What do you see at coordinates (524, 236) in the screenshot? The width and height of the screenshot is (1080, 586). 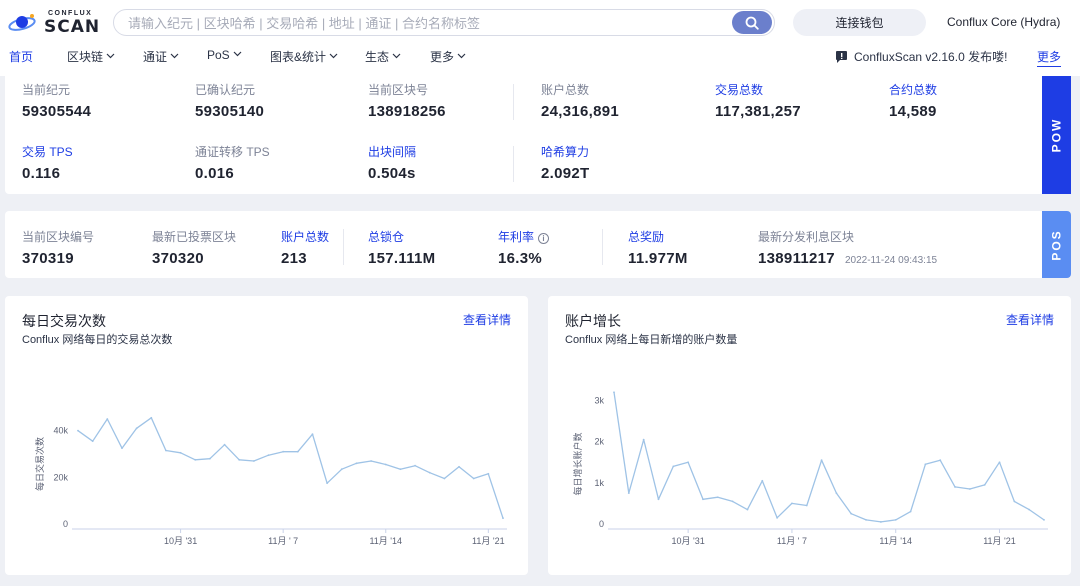 I see `stat-label: 年利率 i` at bounding box center [524, 236].